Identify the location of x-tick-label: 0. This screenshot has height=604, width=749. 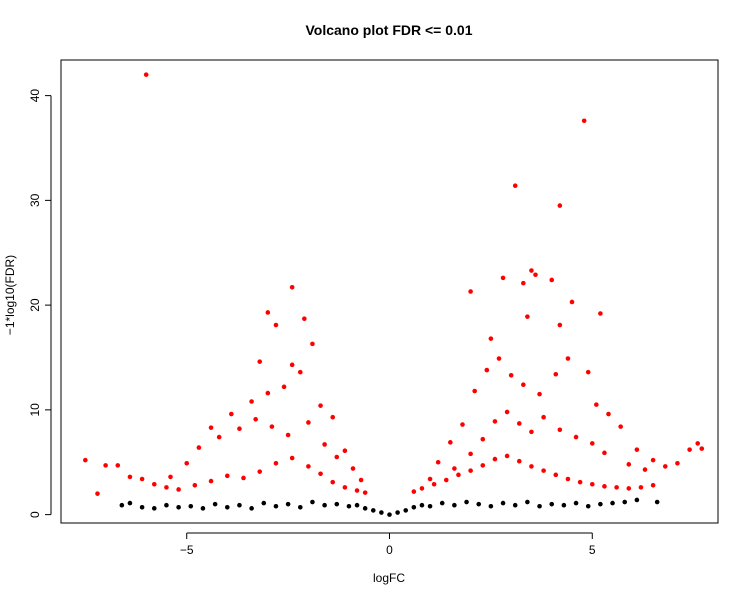
(389, 550).